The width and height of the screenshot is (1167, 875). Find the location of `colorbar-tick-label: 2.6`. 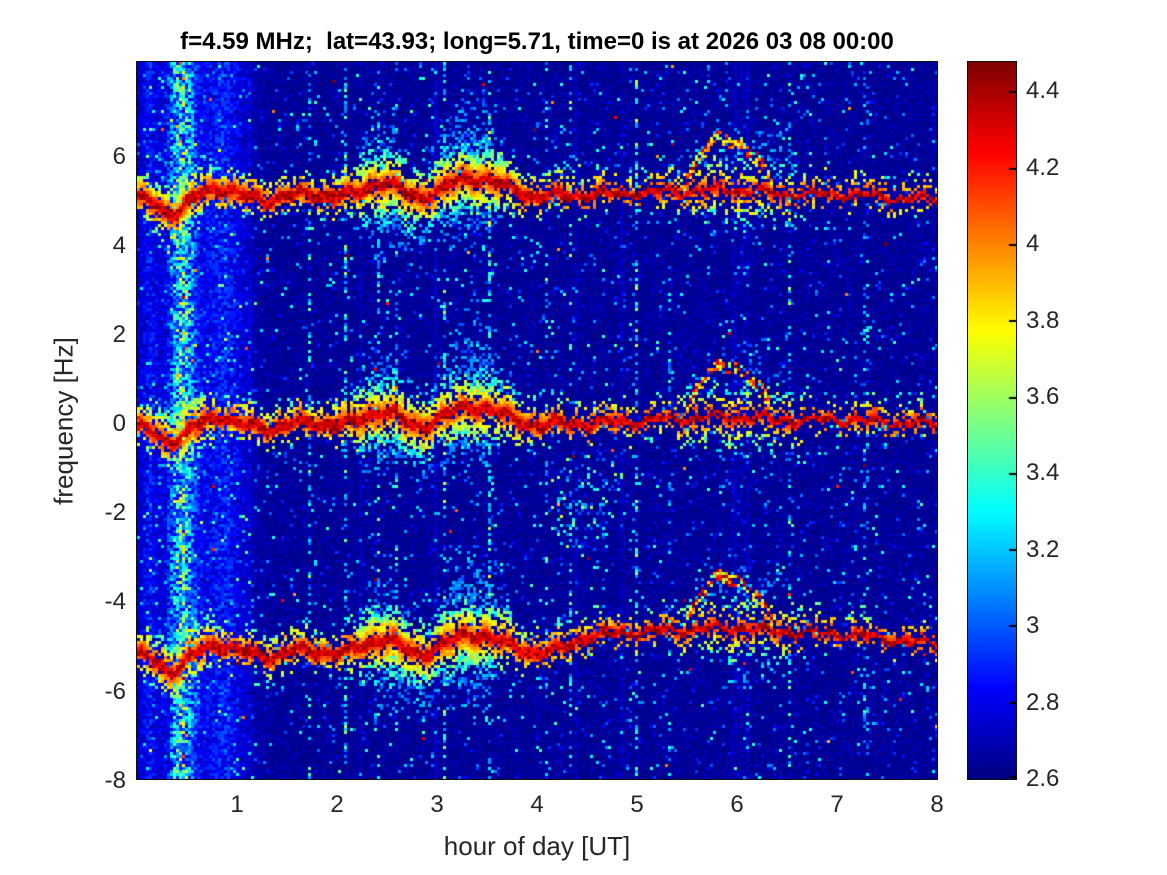

colorbar-tick-label: 2.6 is located at coordinates (1043, 778).